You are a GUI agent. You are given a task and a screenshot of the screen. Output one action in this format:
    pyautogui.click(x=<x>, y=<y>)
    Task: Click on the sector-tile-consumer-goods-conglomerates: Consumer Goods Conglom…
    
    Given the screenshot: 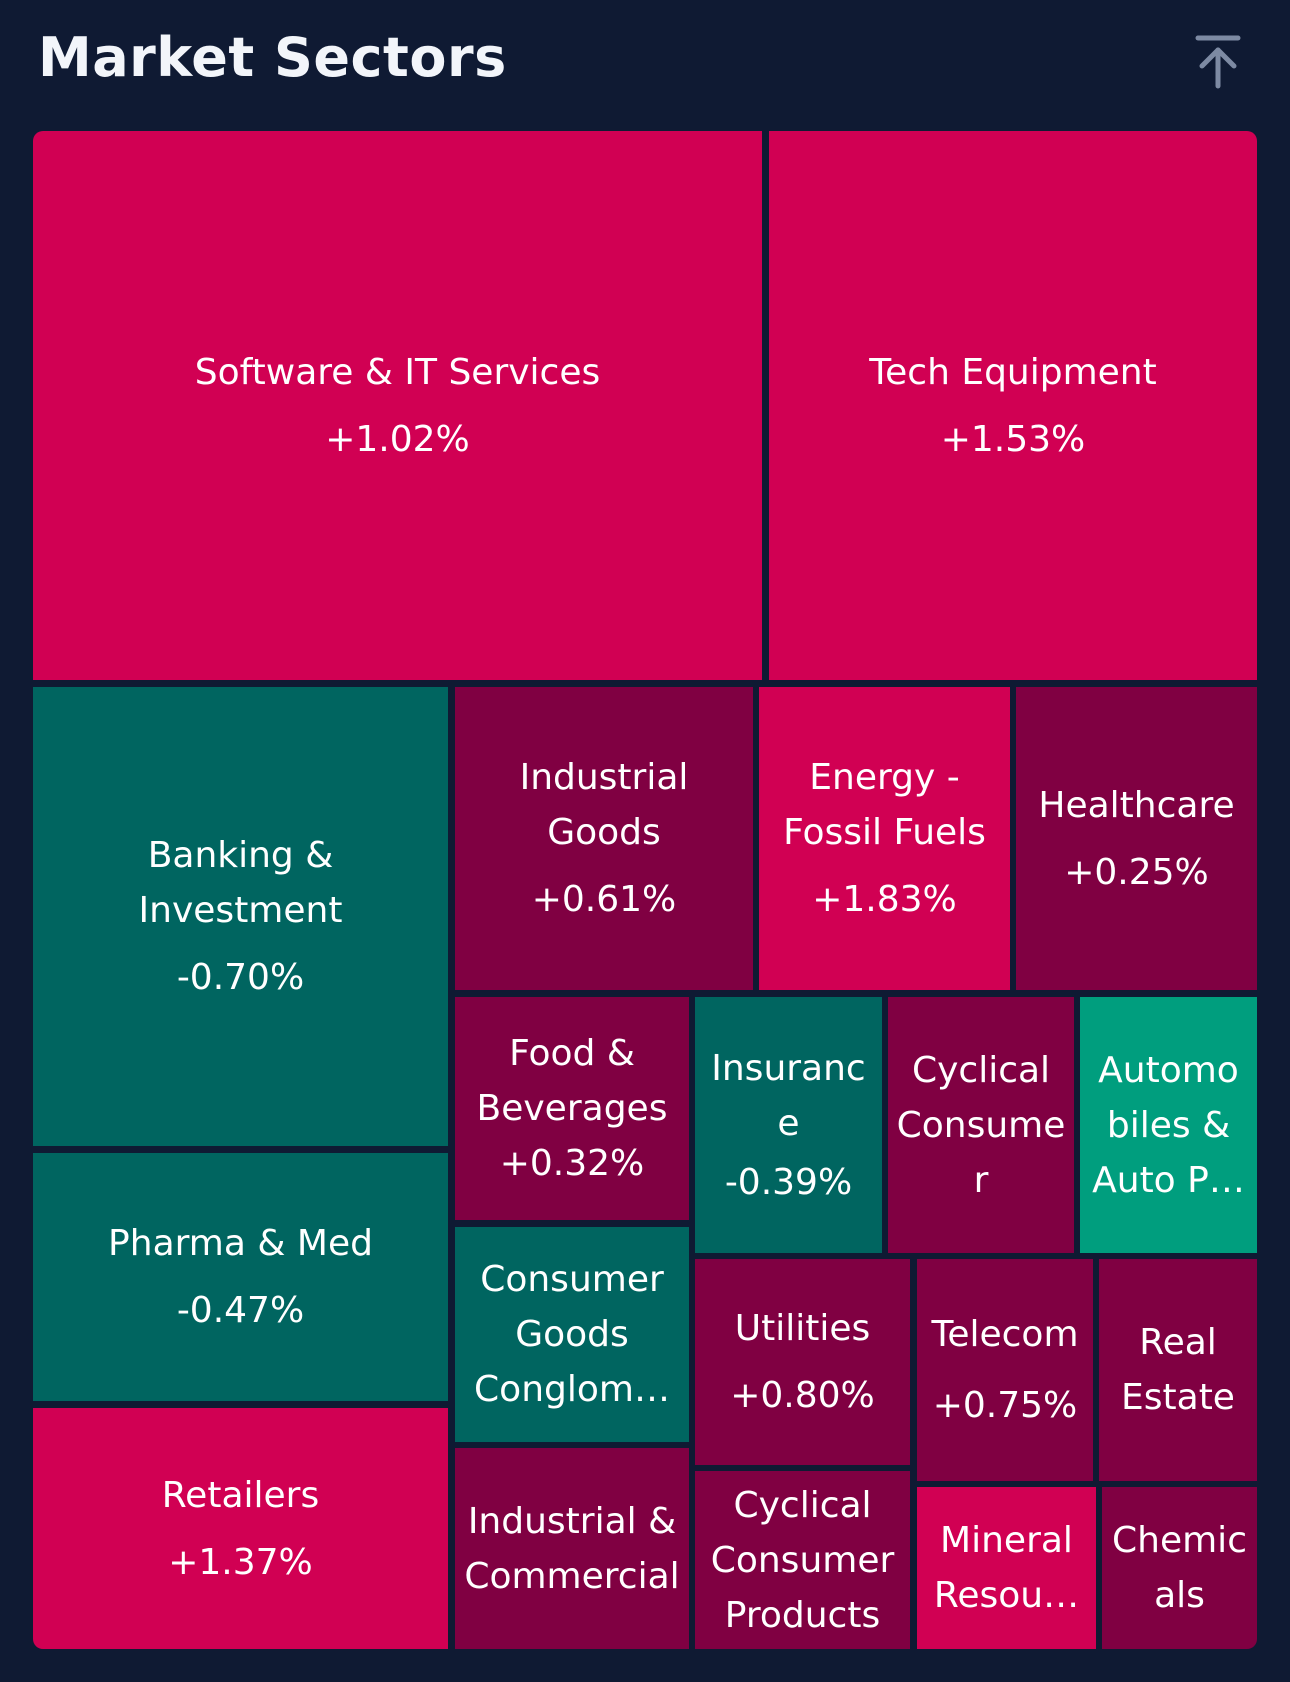 What is the action you would take?
    pyautogui.click(x=572, y=1334)
    